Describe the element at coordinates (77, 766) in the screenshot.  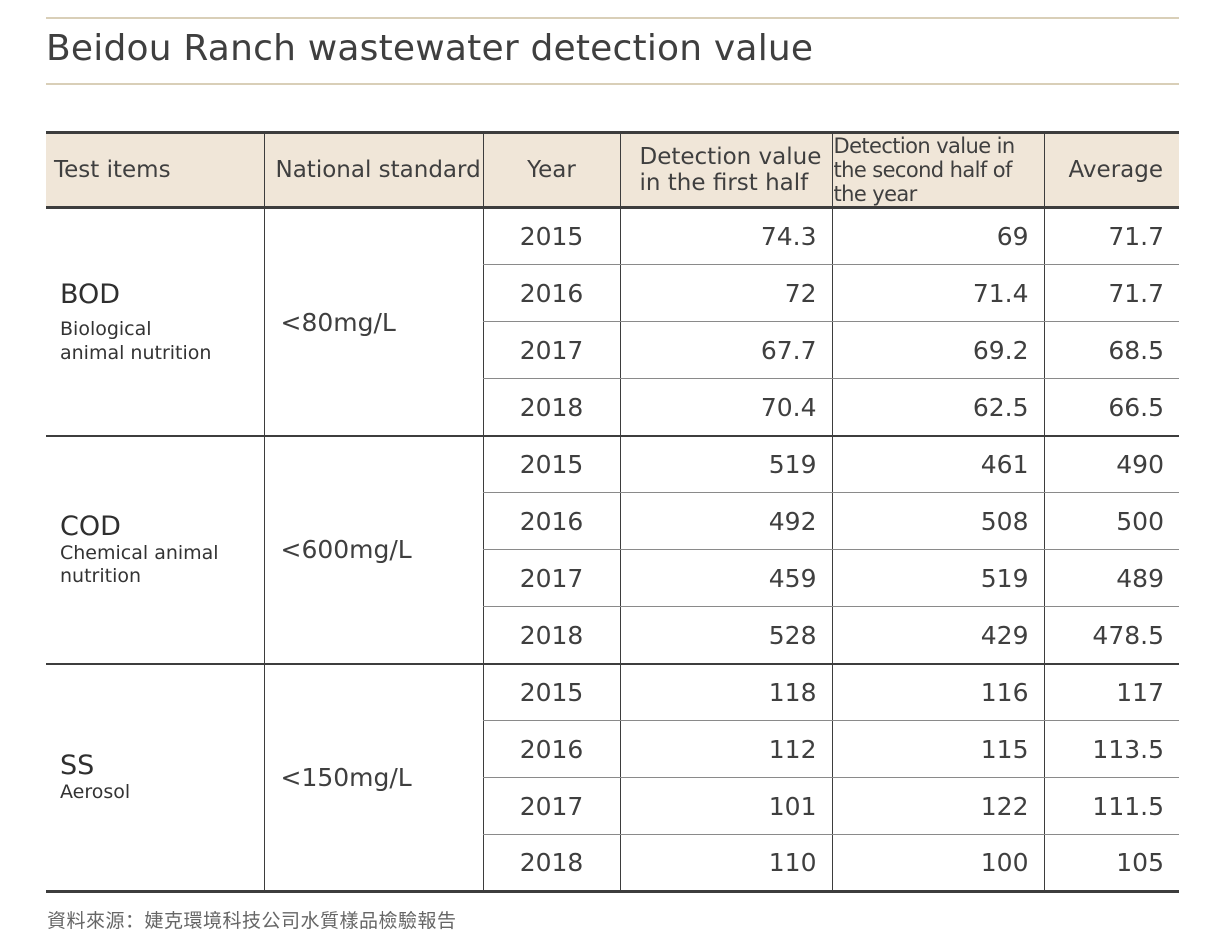
I see `test-item-code: SS` at that location.